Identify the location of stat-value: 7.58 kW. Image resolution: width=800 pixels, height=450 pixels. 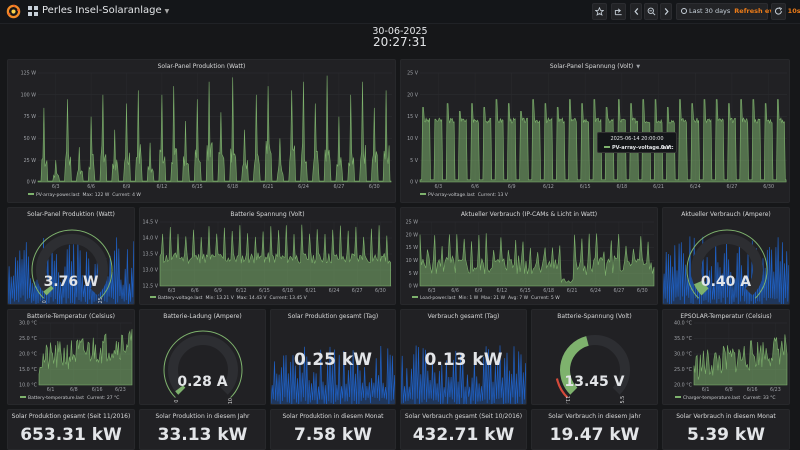
(333, 435).